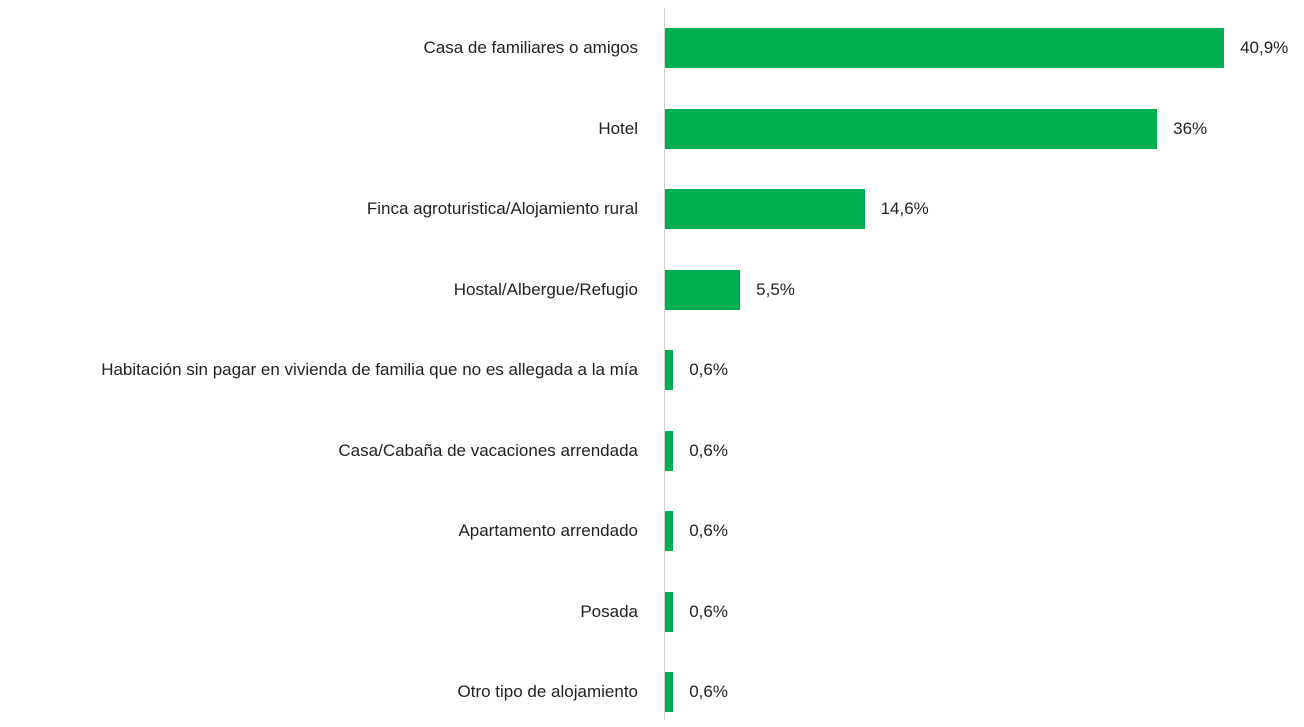 The height and width of the screenshot is (727, 1304). Describe the element at coordinates (324, 531) in the screenshot. I see `category-label-box: Apartamento arrendado` at that location.